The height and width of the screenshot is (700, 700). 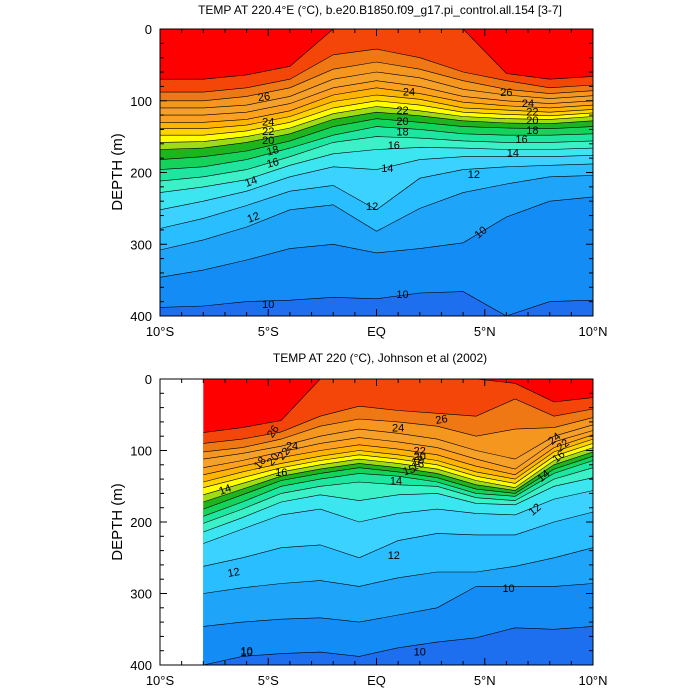 I want to click on panel-observed-y-axis-label: DEPTH (m), so click(x=117, y=522).